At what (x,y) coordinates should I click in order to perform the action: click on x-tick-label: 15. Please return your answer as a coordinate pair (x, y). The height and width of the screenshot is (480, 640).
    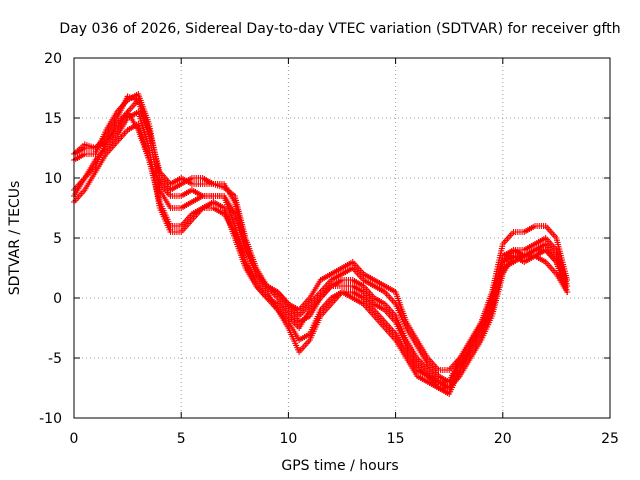
    Looking at the image, I should click on (396, 439).